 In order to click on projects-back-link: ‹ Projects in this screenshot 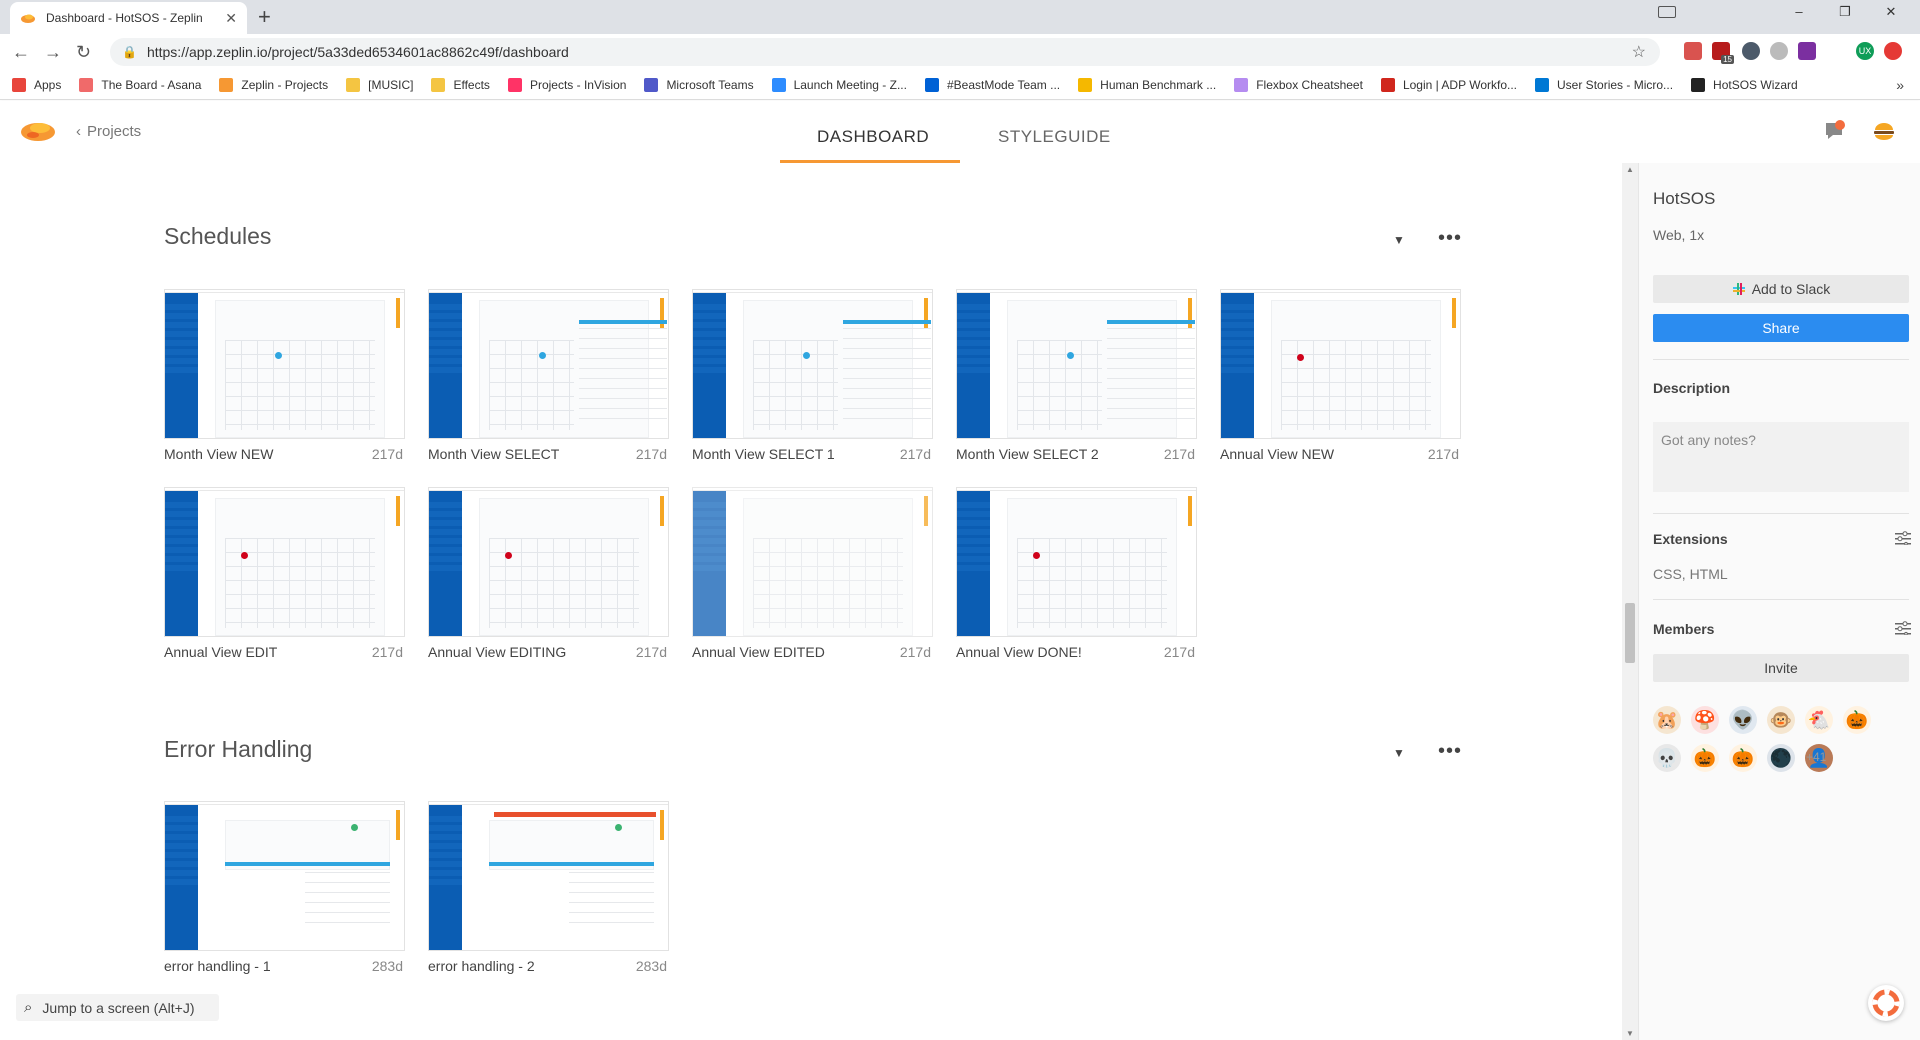, I will do `click(108, 131)`.